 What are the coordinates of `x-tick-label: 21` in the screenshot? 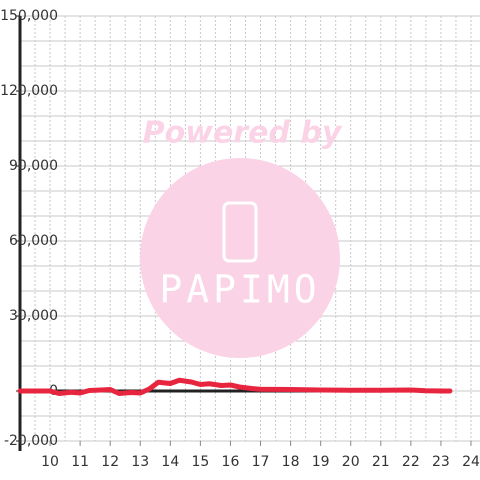 It's located at (381, 462).